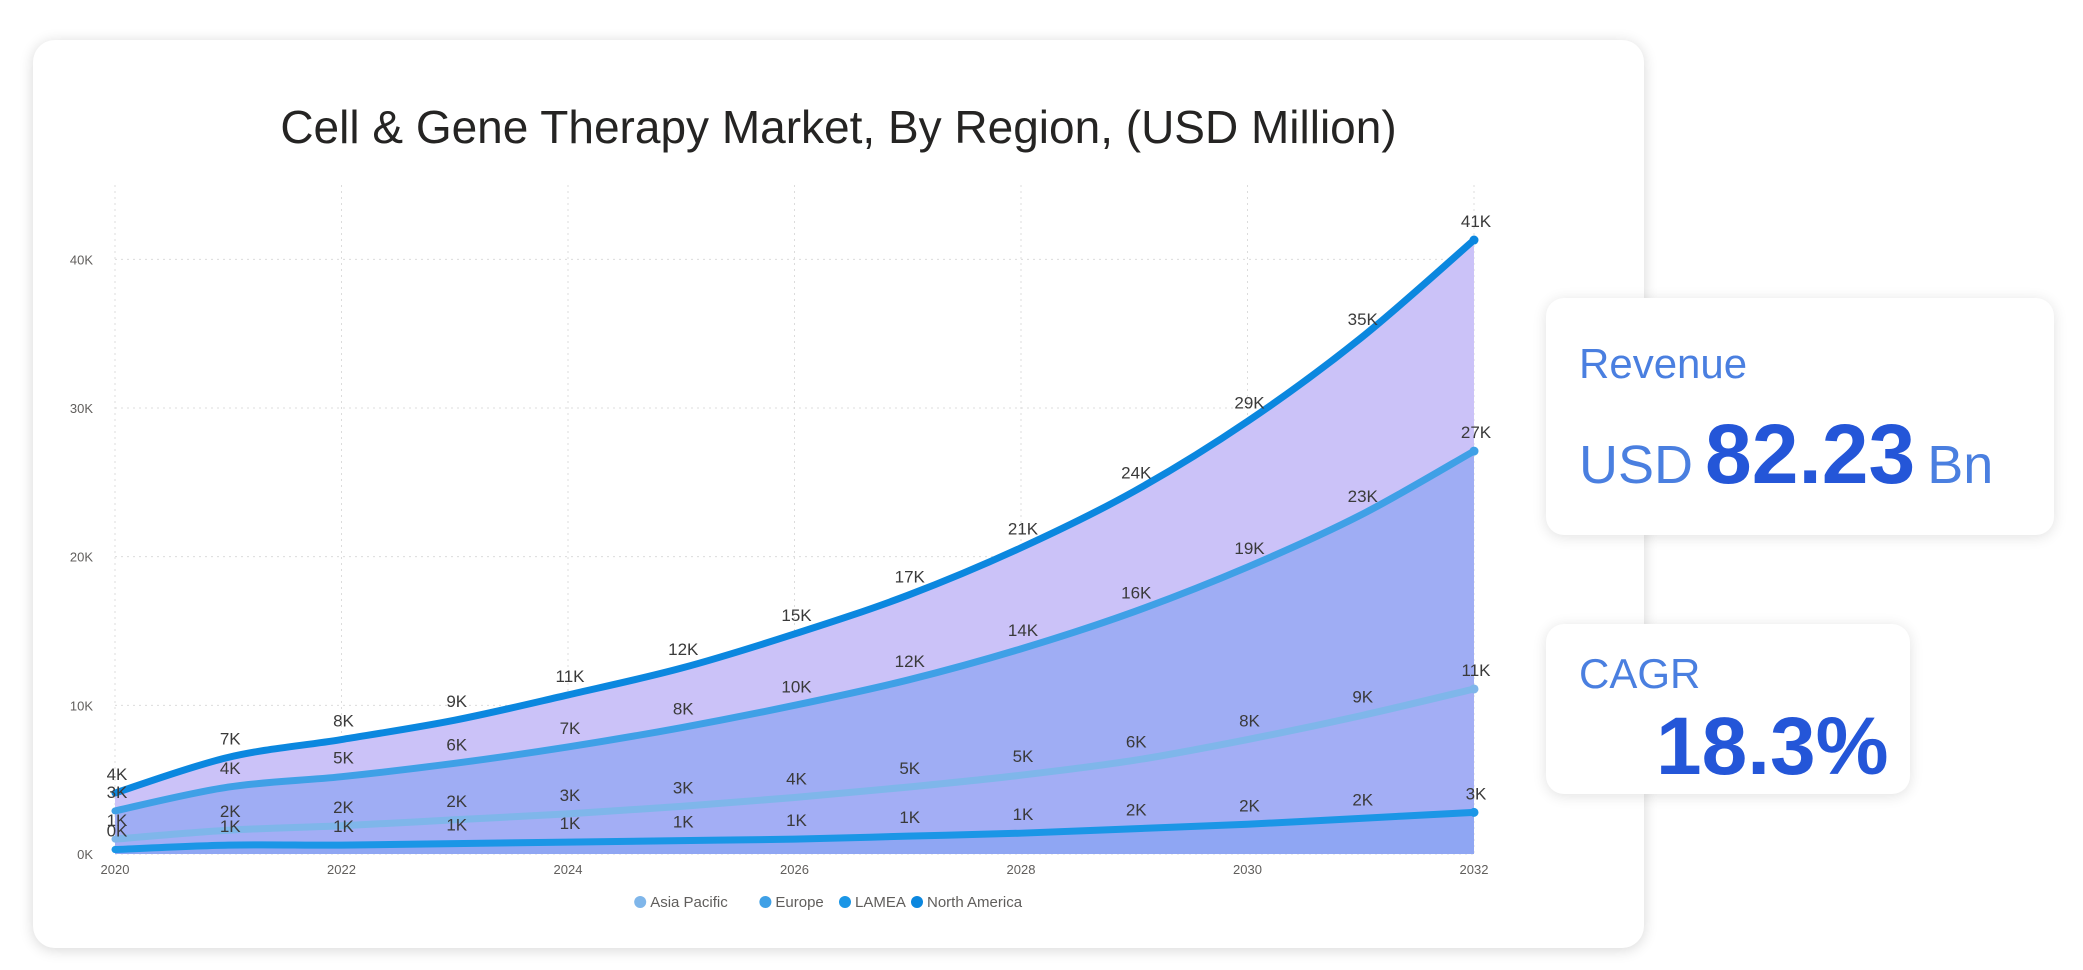 The image size is (2083, 970). What do you see at coordinates (1021, 869) in the screenshot?
I see `x-tick-label: 2028` at bounding box center [1021, 869].